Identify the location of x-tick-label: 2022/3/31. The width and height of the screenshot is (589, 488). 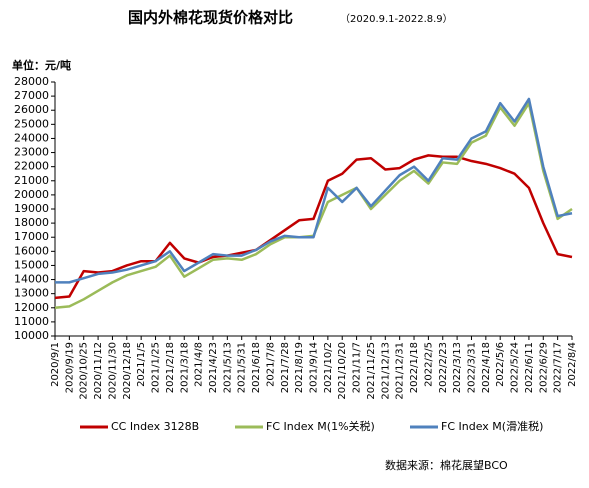
(471, 367).